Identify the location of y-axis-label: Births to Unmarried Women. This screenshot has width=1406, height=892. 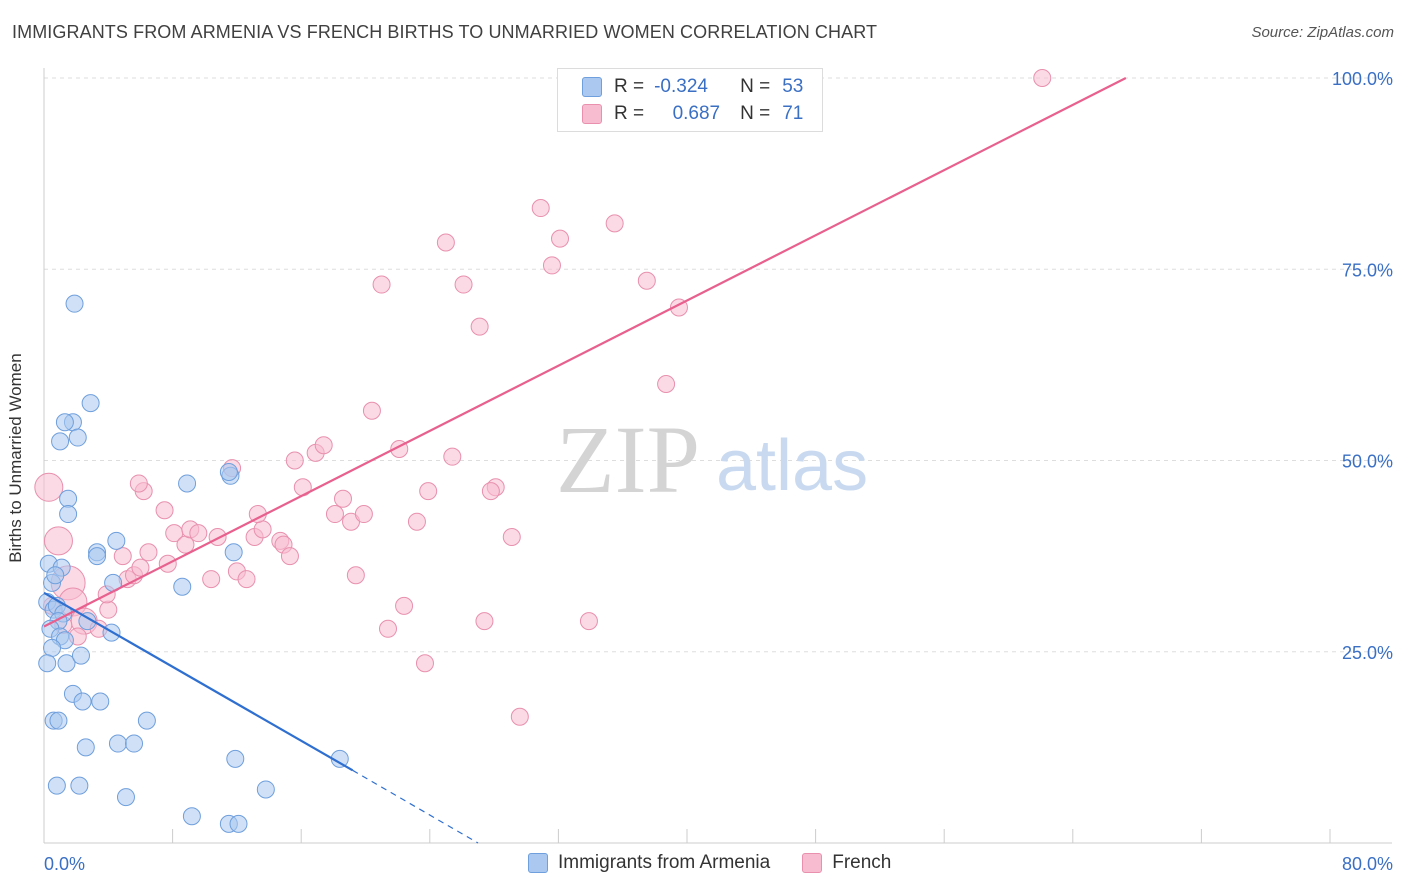
(15, 458).